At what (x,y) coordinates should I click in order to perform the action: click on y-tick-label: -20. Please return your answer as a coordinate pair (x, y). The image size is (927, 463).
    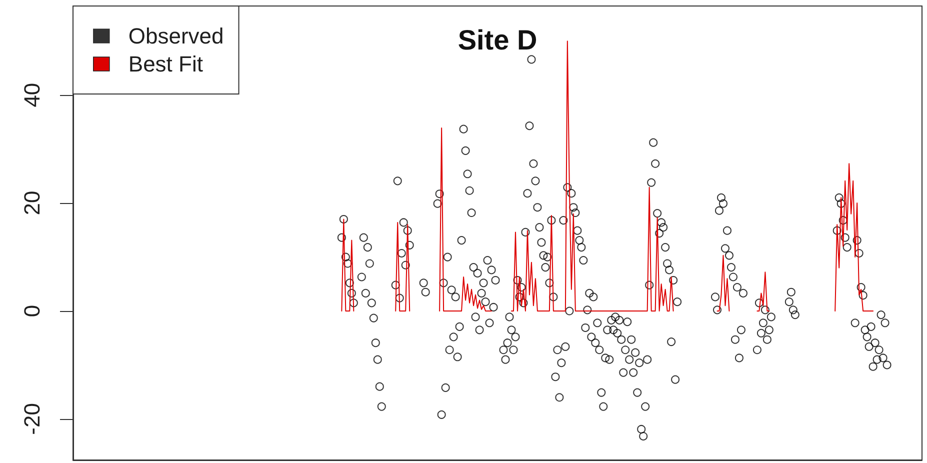
    Looking at the image, I should click on (32, 419).